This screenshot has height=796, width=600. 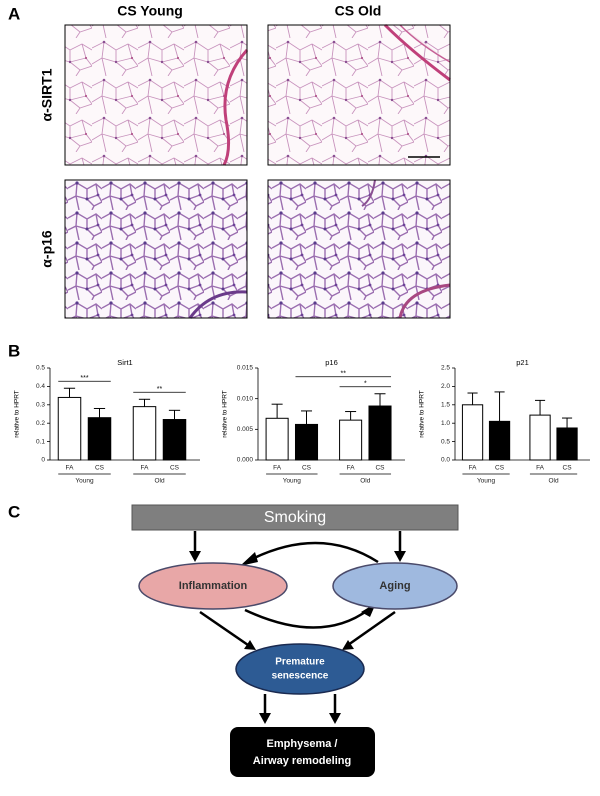 What do you see at coordinates (14, 511) in the screenshot?
I see `panel-label: C` at bounding box center [14, 511].